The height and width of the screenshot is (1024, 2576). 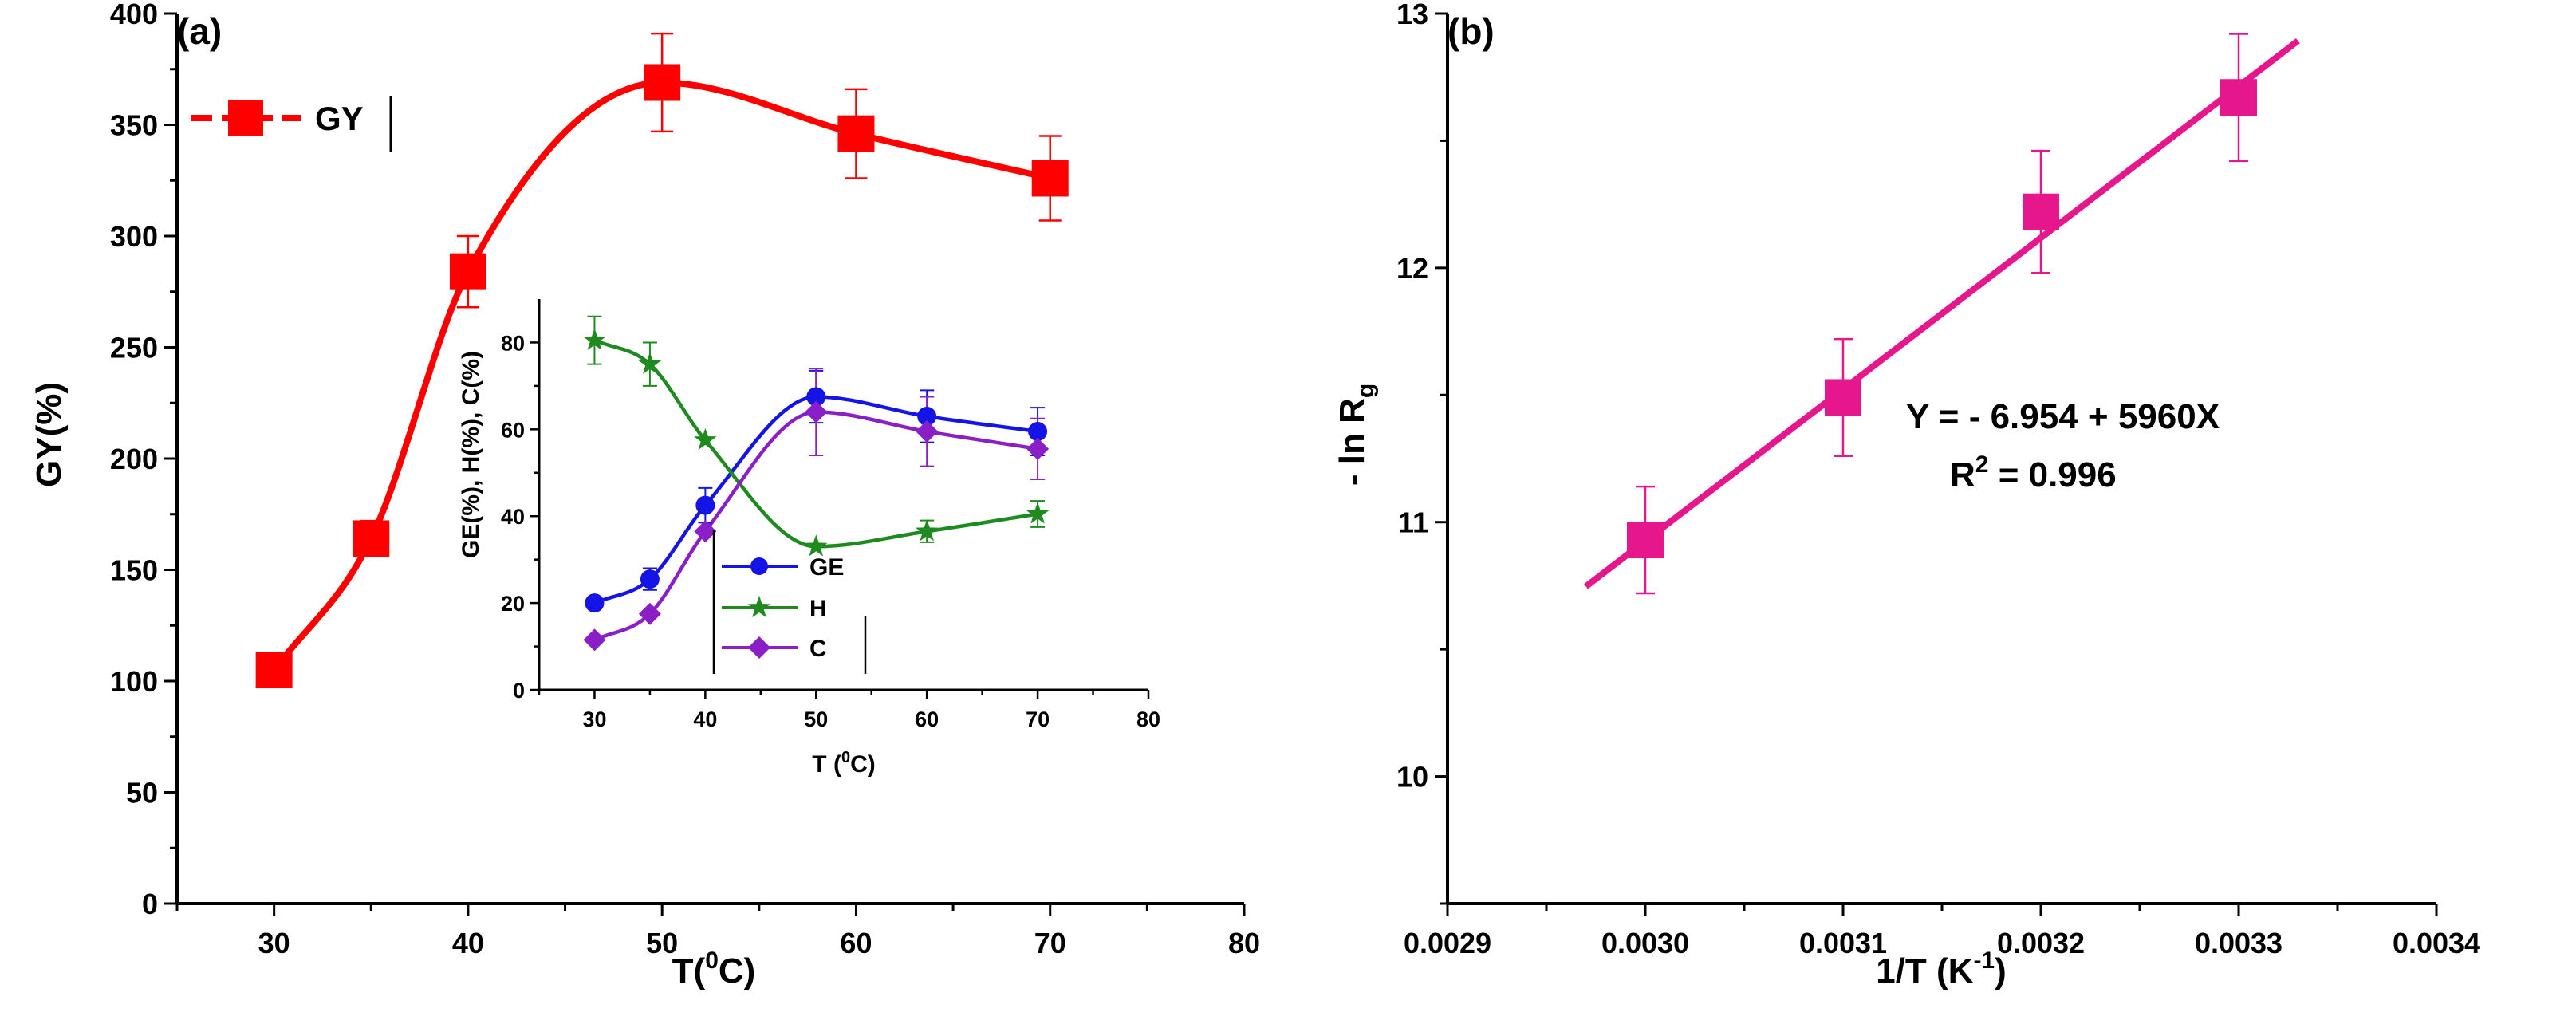 What do you see at coordinates (759, 566) in the screenshot?
I see `inset-legend-ge-marker` at bounding box center [759, 566].